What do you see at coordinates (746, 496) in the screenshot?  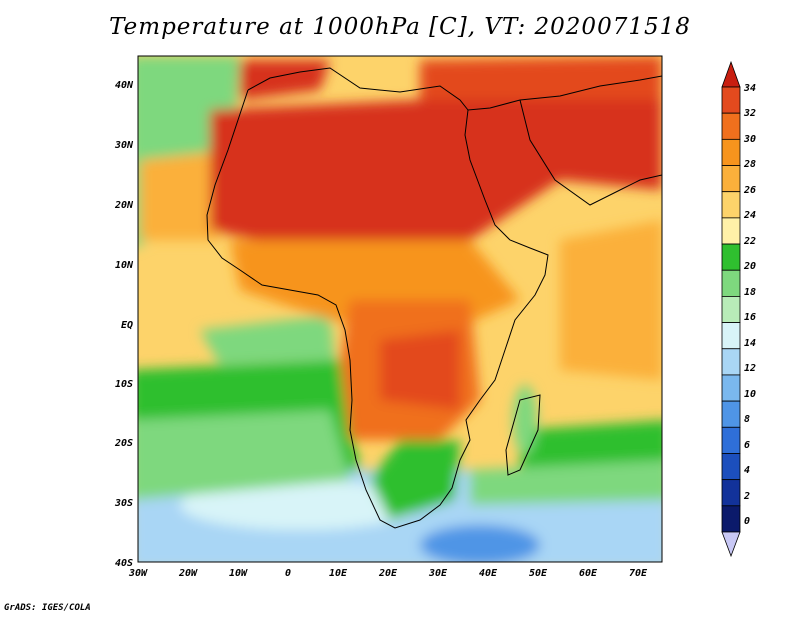 I see `colorbar-label: 2` at bounding box center [746, 496].